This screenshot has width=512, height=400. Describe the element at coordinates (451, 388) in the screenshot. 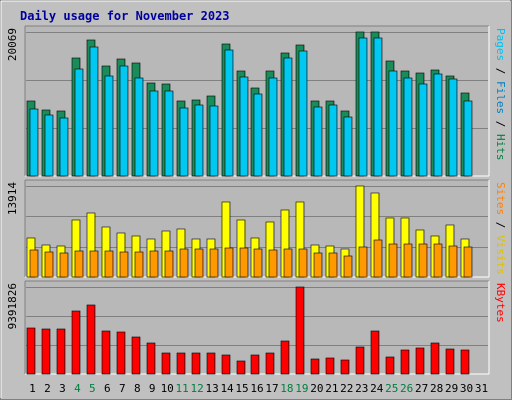

I see `x-axis-day-label: 29` at that location.